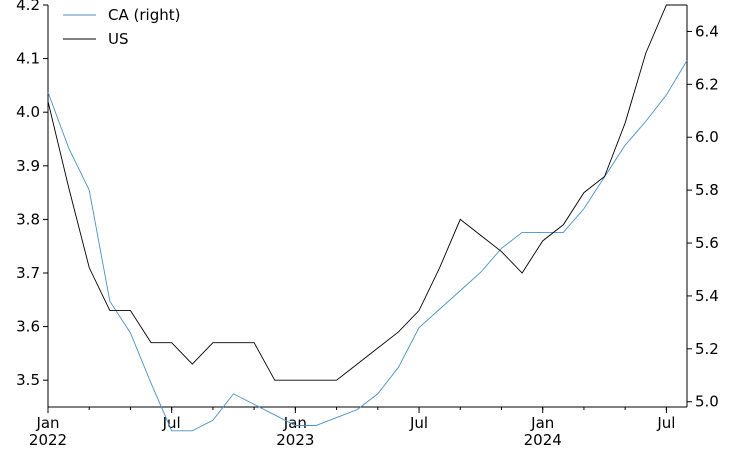 This screenshot has width=736, height=458. I want to click on x-tick-year-label: 2023, so click(295, 440).